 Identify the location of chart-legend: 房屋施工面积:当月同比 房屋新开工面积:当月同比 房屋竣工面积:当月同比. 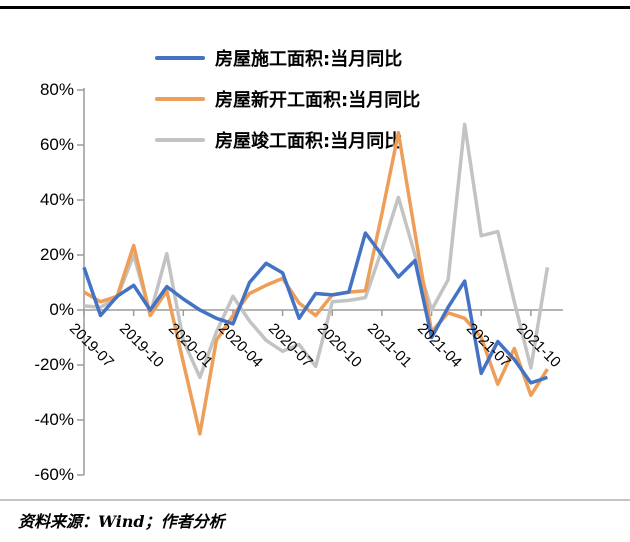
(287, 105).